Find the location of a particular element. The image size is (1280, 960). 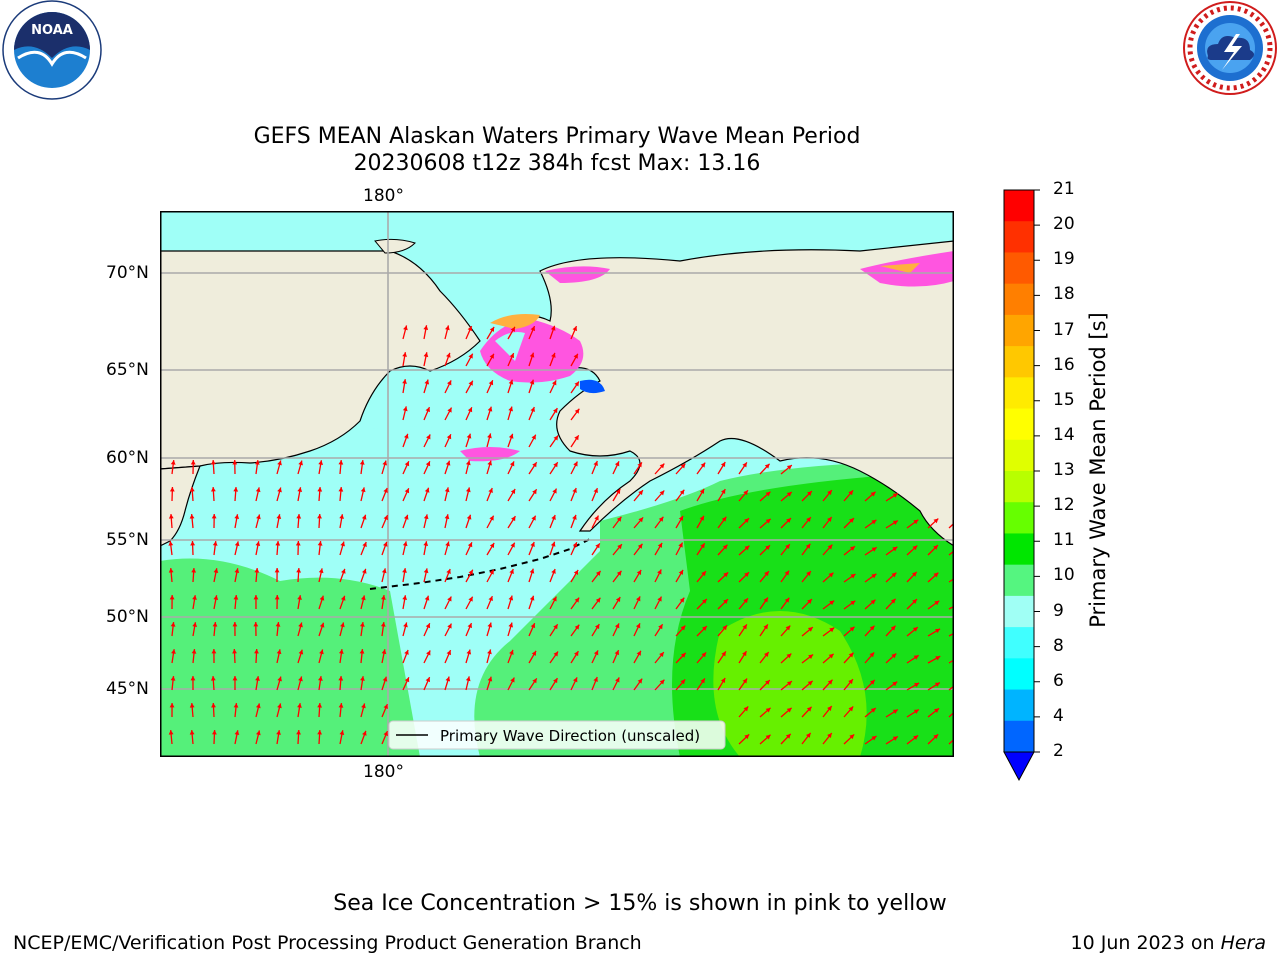

colorbar-tick-label: 18 is located at coordinates (1064, 294).